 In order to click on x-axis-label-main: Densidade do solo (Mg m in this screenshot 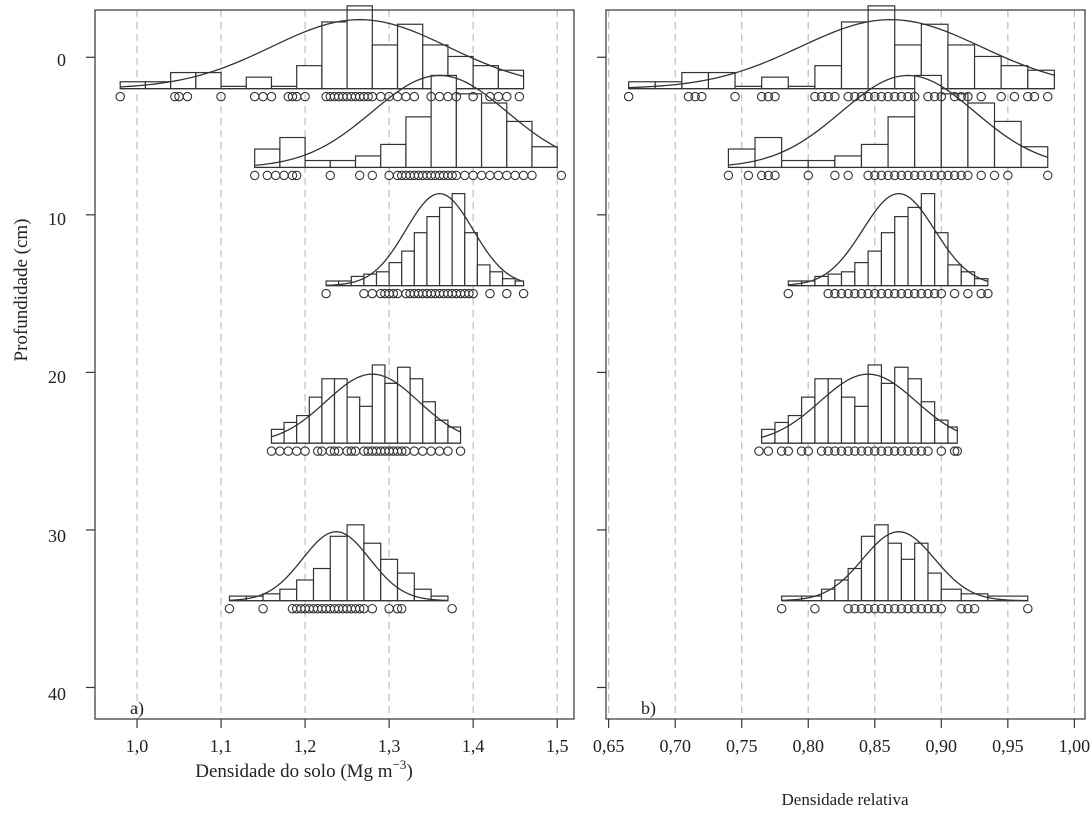, I will do `click(294, 771)`.